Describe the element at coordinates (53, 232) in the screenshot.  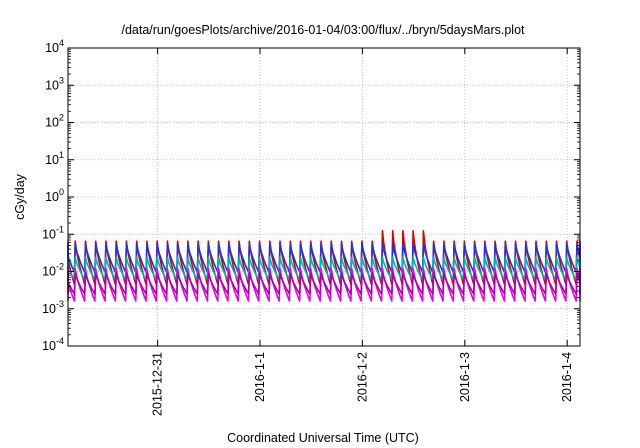
I see `y-tick-label: 10⁻¹` at that location.